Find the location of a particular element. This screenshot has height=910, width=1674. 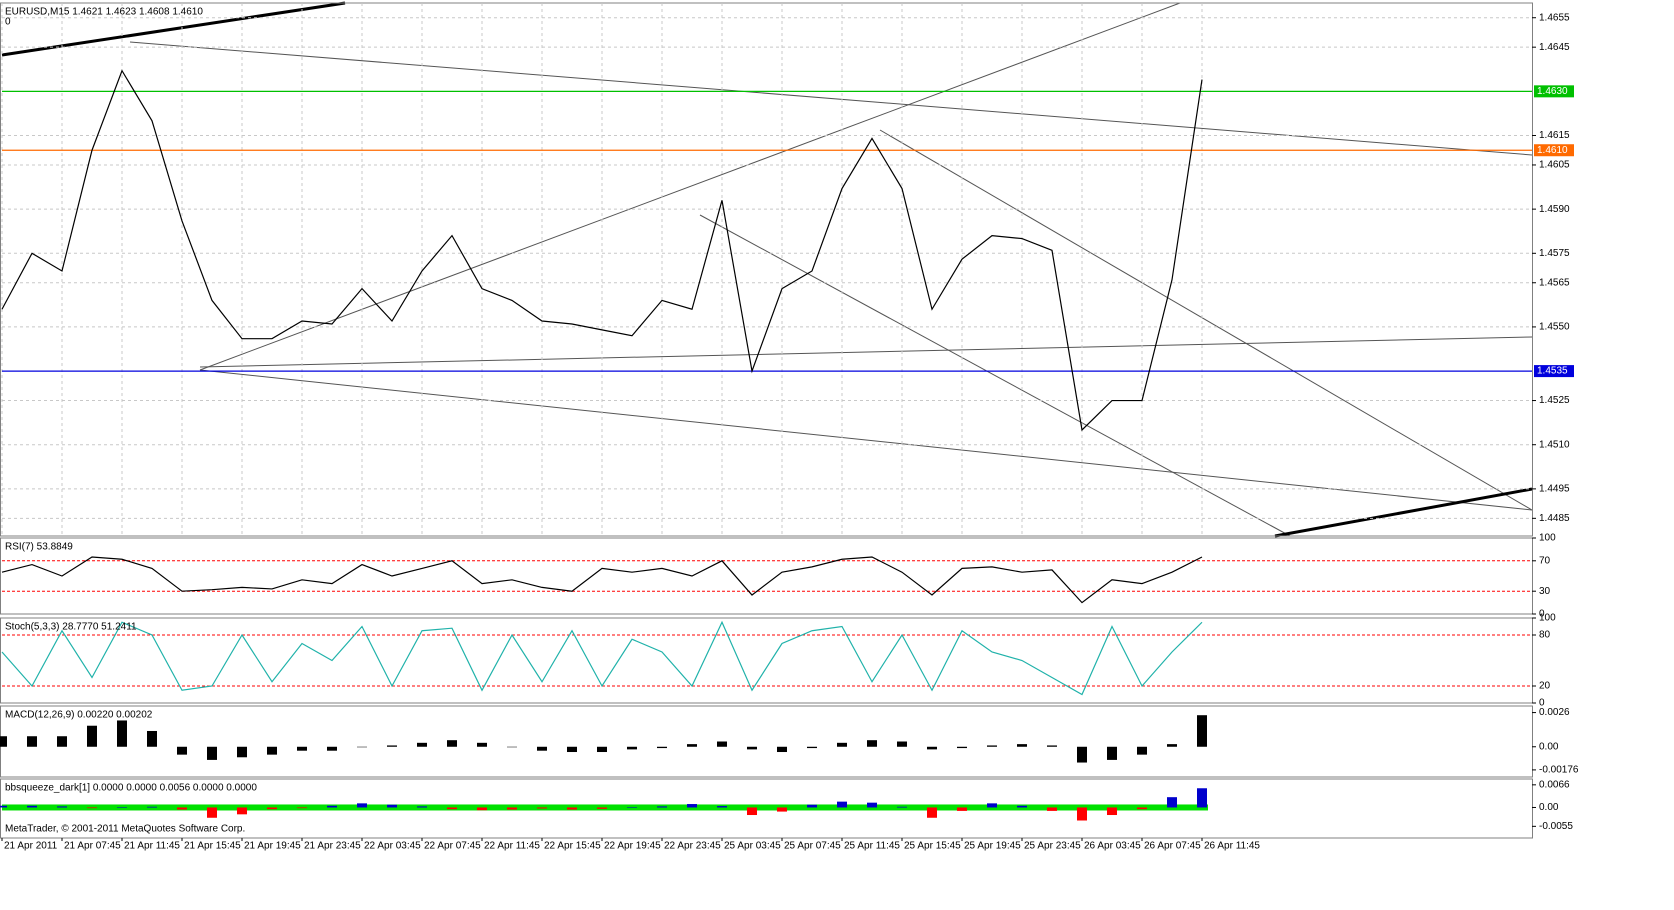

y-tick-label: -0.0055 is located at coordinates (1556, 826).